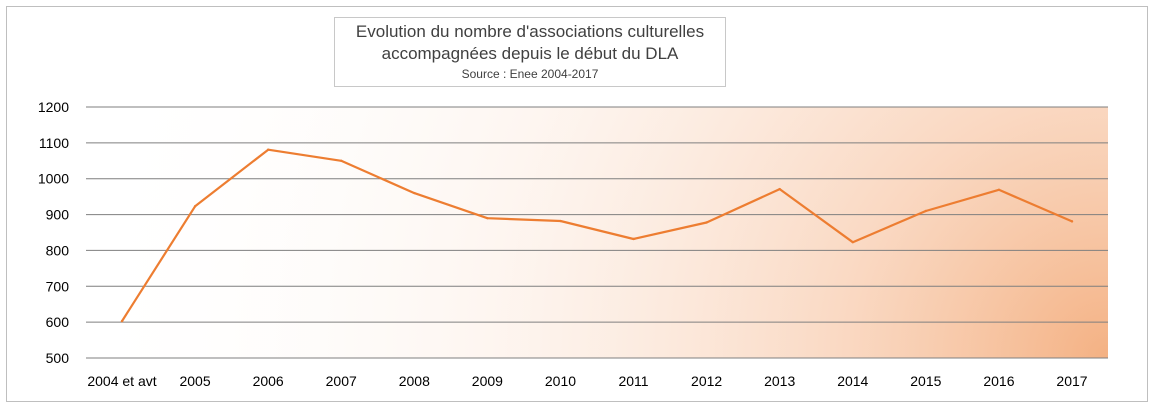 Image resolution: width=1156 pixels, height=409 pixels. What do you see at coordinates (121, 381) in the screenshot?
I see `x-tick-label: 2004 et avt` at bounding box center [121, 381].